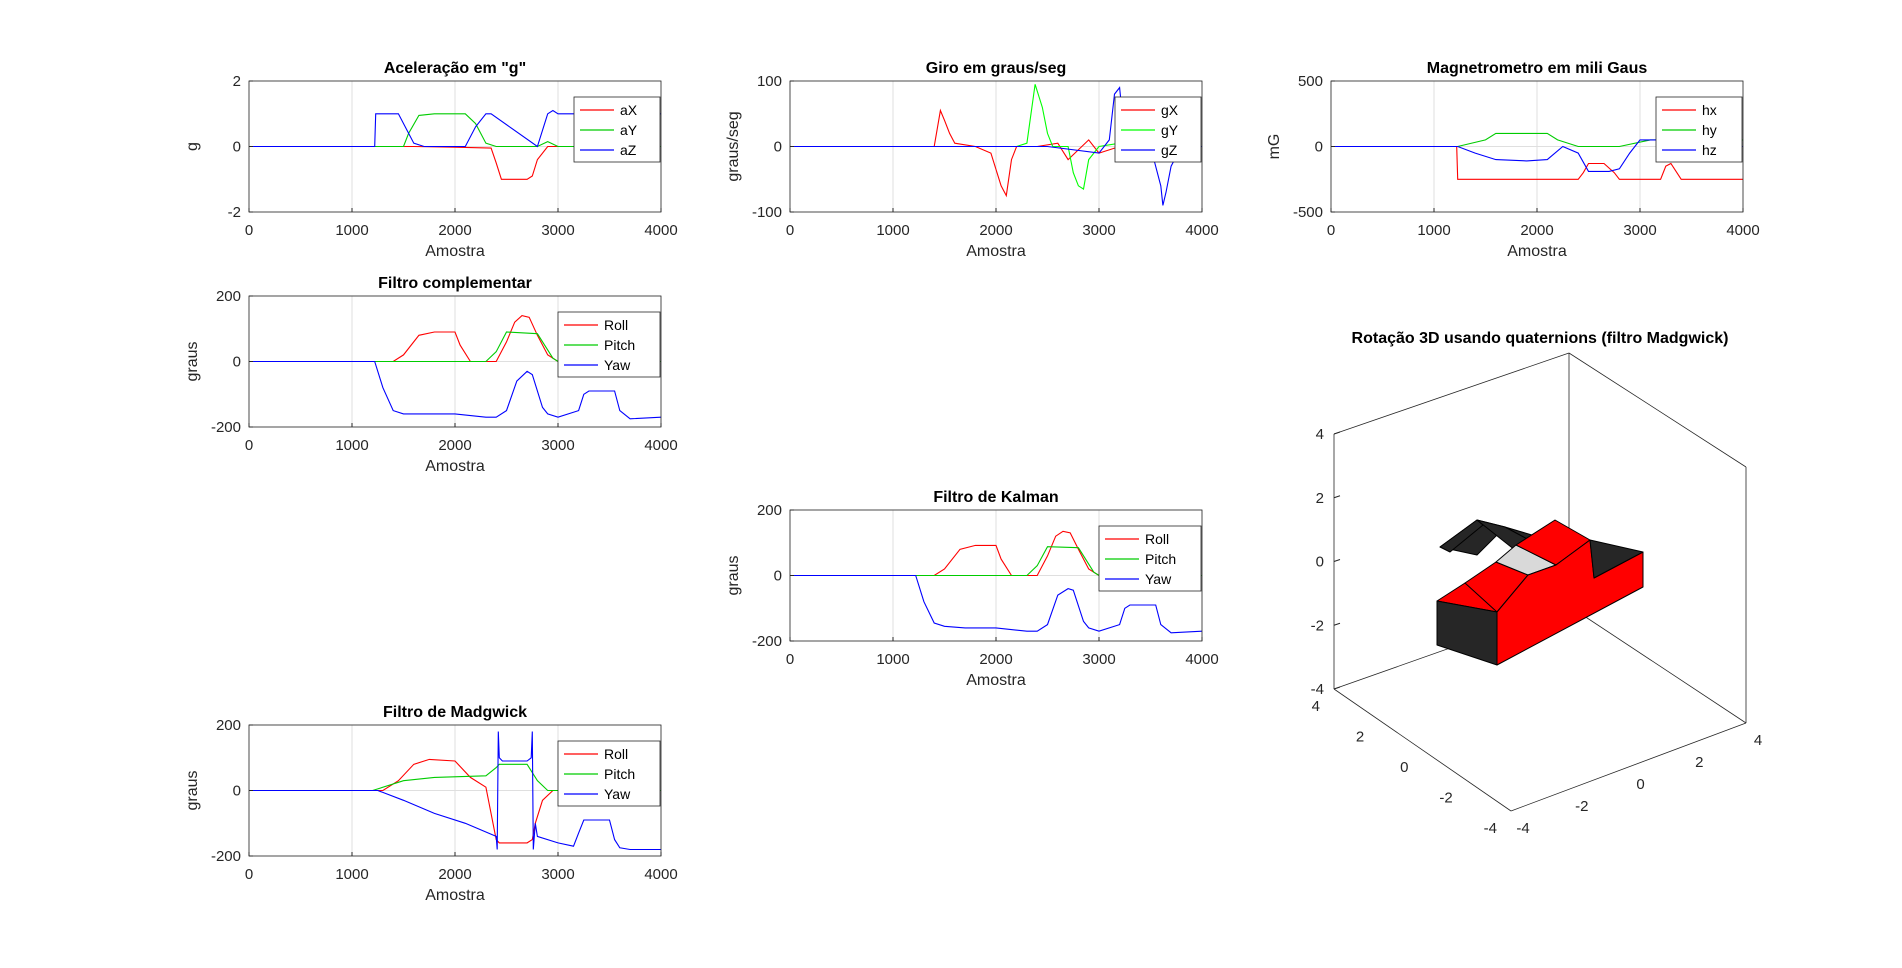 The height and width of the screenshot is (968, 1902). What do you see at coordinates (996, 68) in the screenshot?
I see `chart-title: Giro em graus/seg` at bounding box center [996, 68].